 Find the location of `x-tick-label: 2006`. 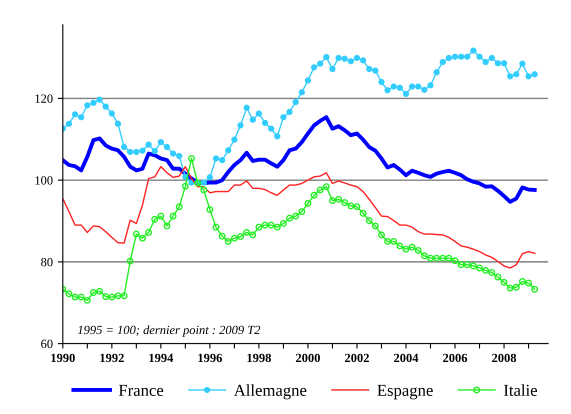

x-tick-label: 2006 is located at coordinates (455, 358).